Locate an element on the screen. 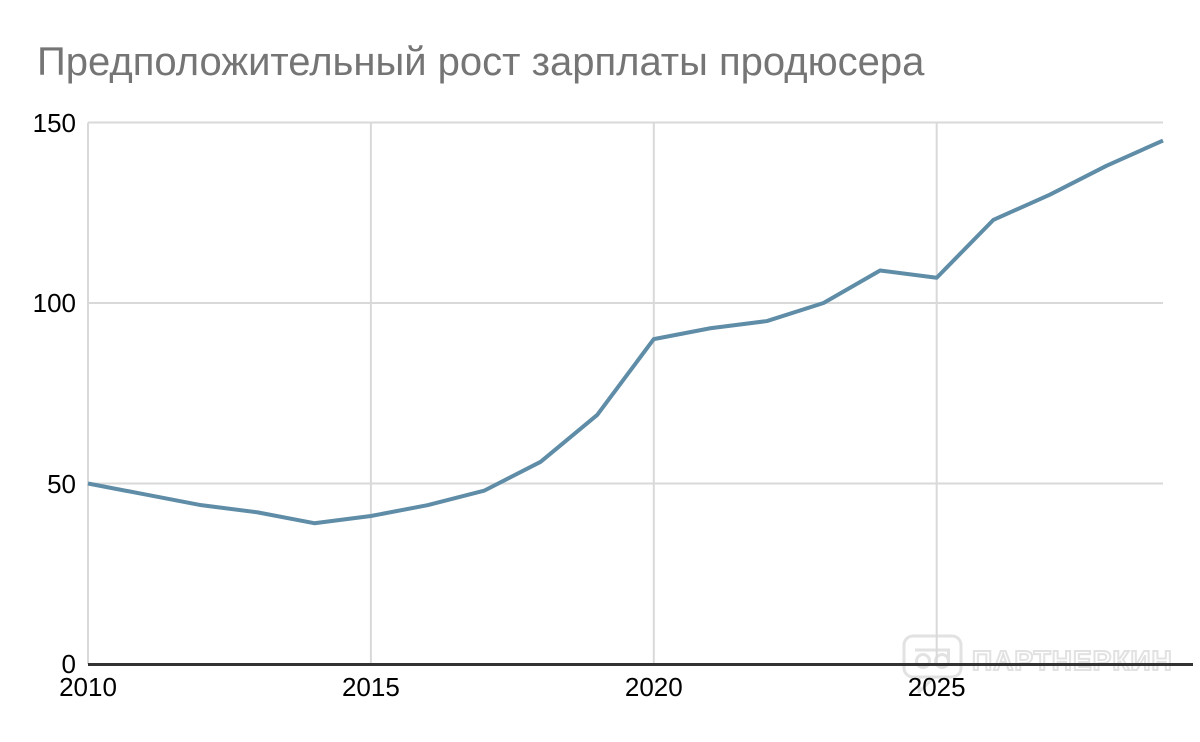 This screenshot has width=1200, height=742. x-tick-label-2025: 2025 is located at coordinates (936, 687).